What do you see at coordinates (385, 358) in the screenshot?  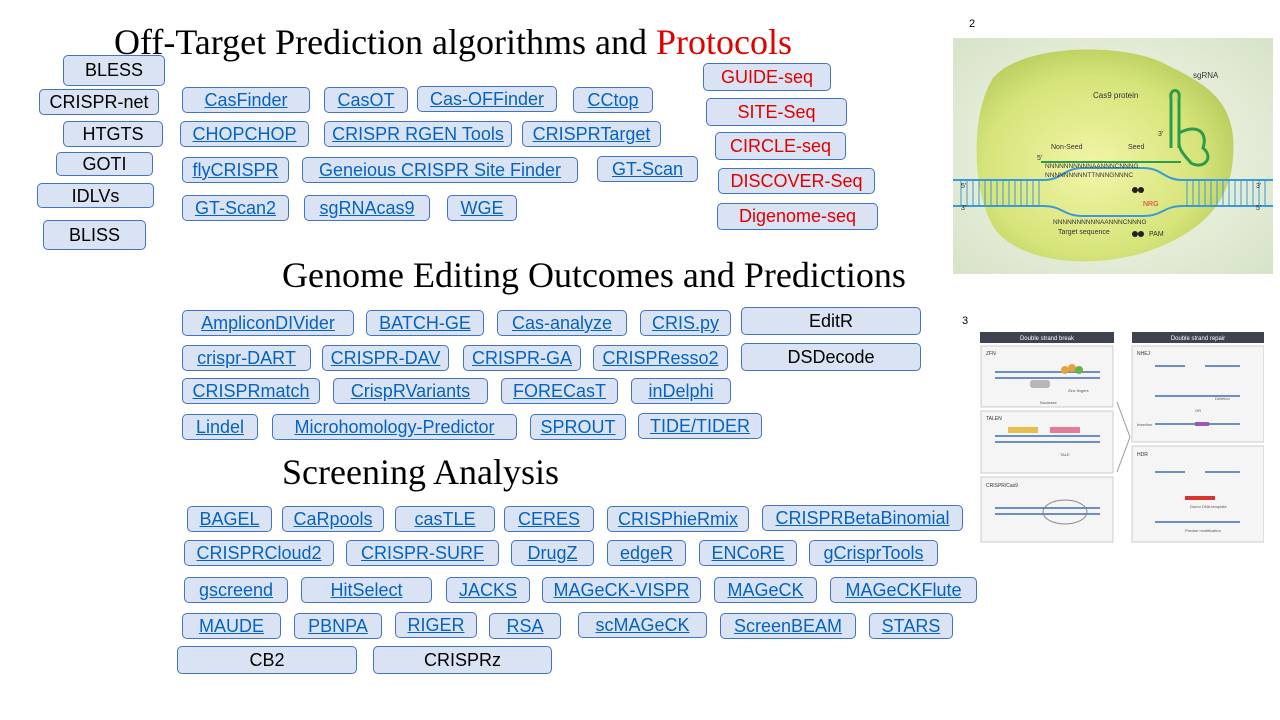 I see `outcome-tool-link: CRISPR-DAV` at bounding box center [385, 358].